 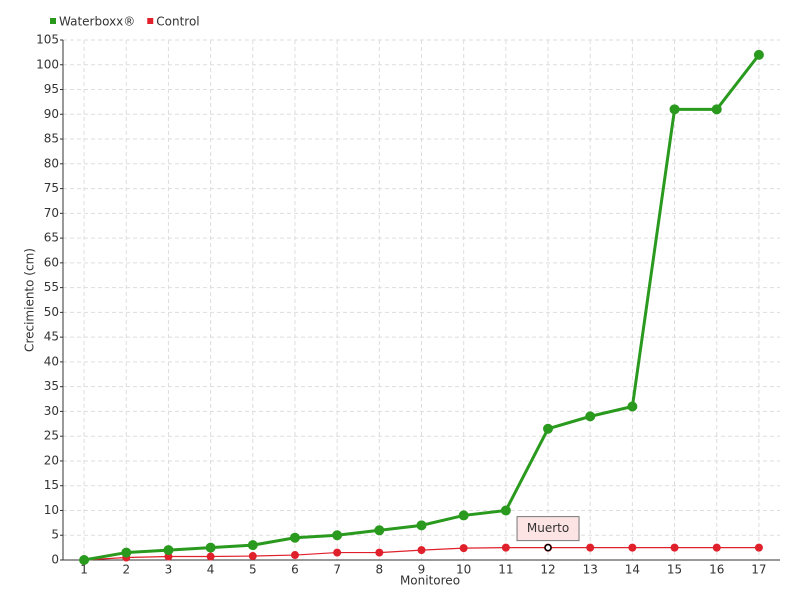 I want to click on annotation-marker, so click(x=548, y=547).